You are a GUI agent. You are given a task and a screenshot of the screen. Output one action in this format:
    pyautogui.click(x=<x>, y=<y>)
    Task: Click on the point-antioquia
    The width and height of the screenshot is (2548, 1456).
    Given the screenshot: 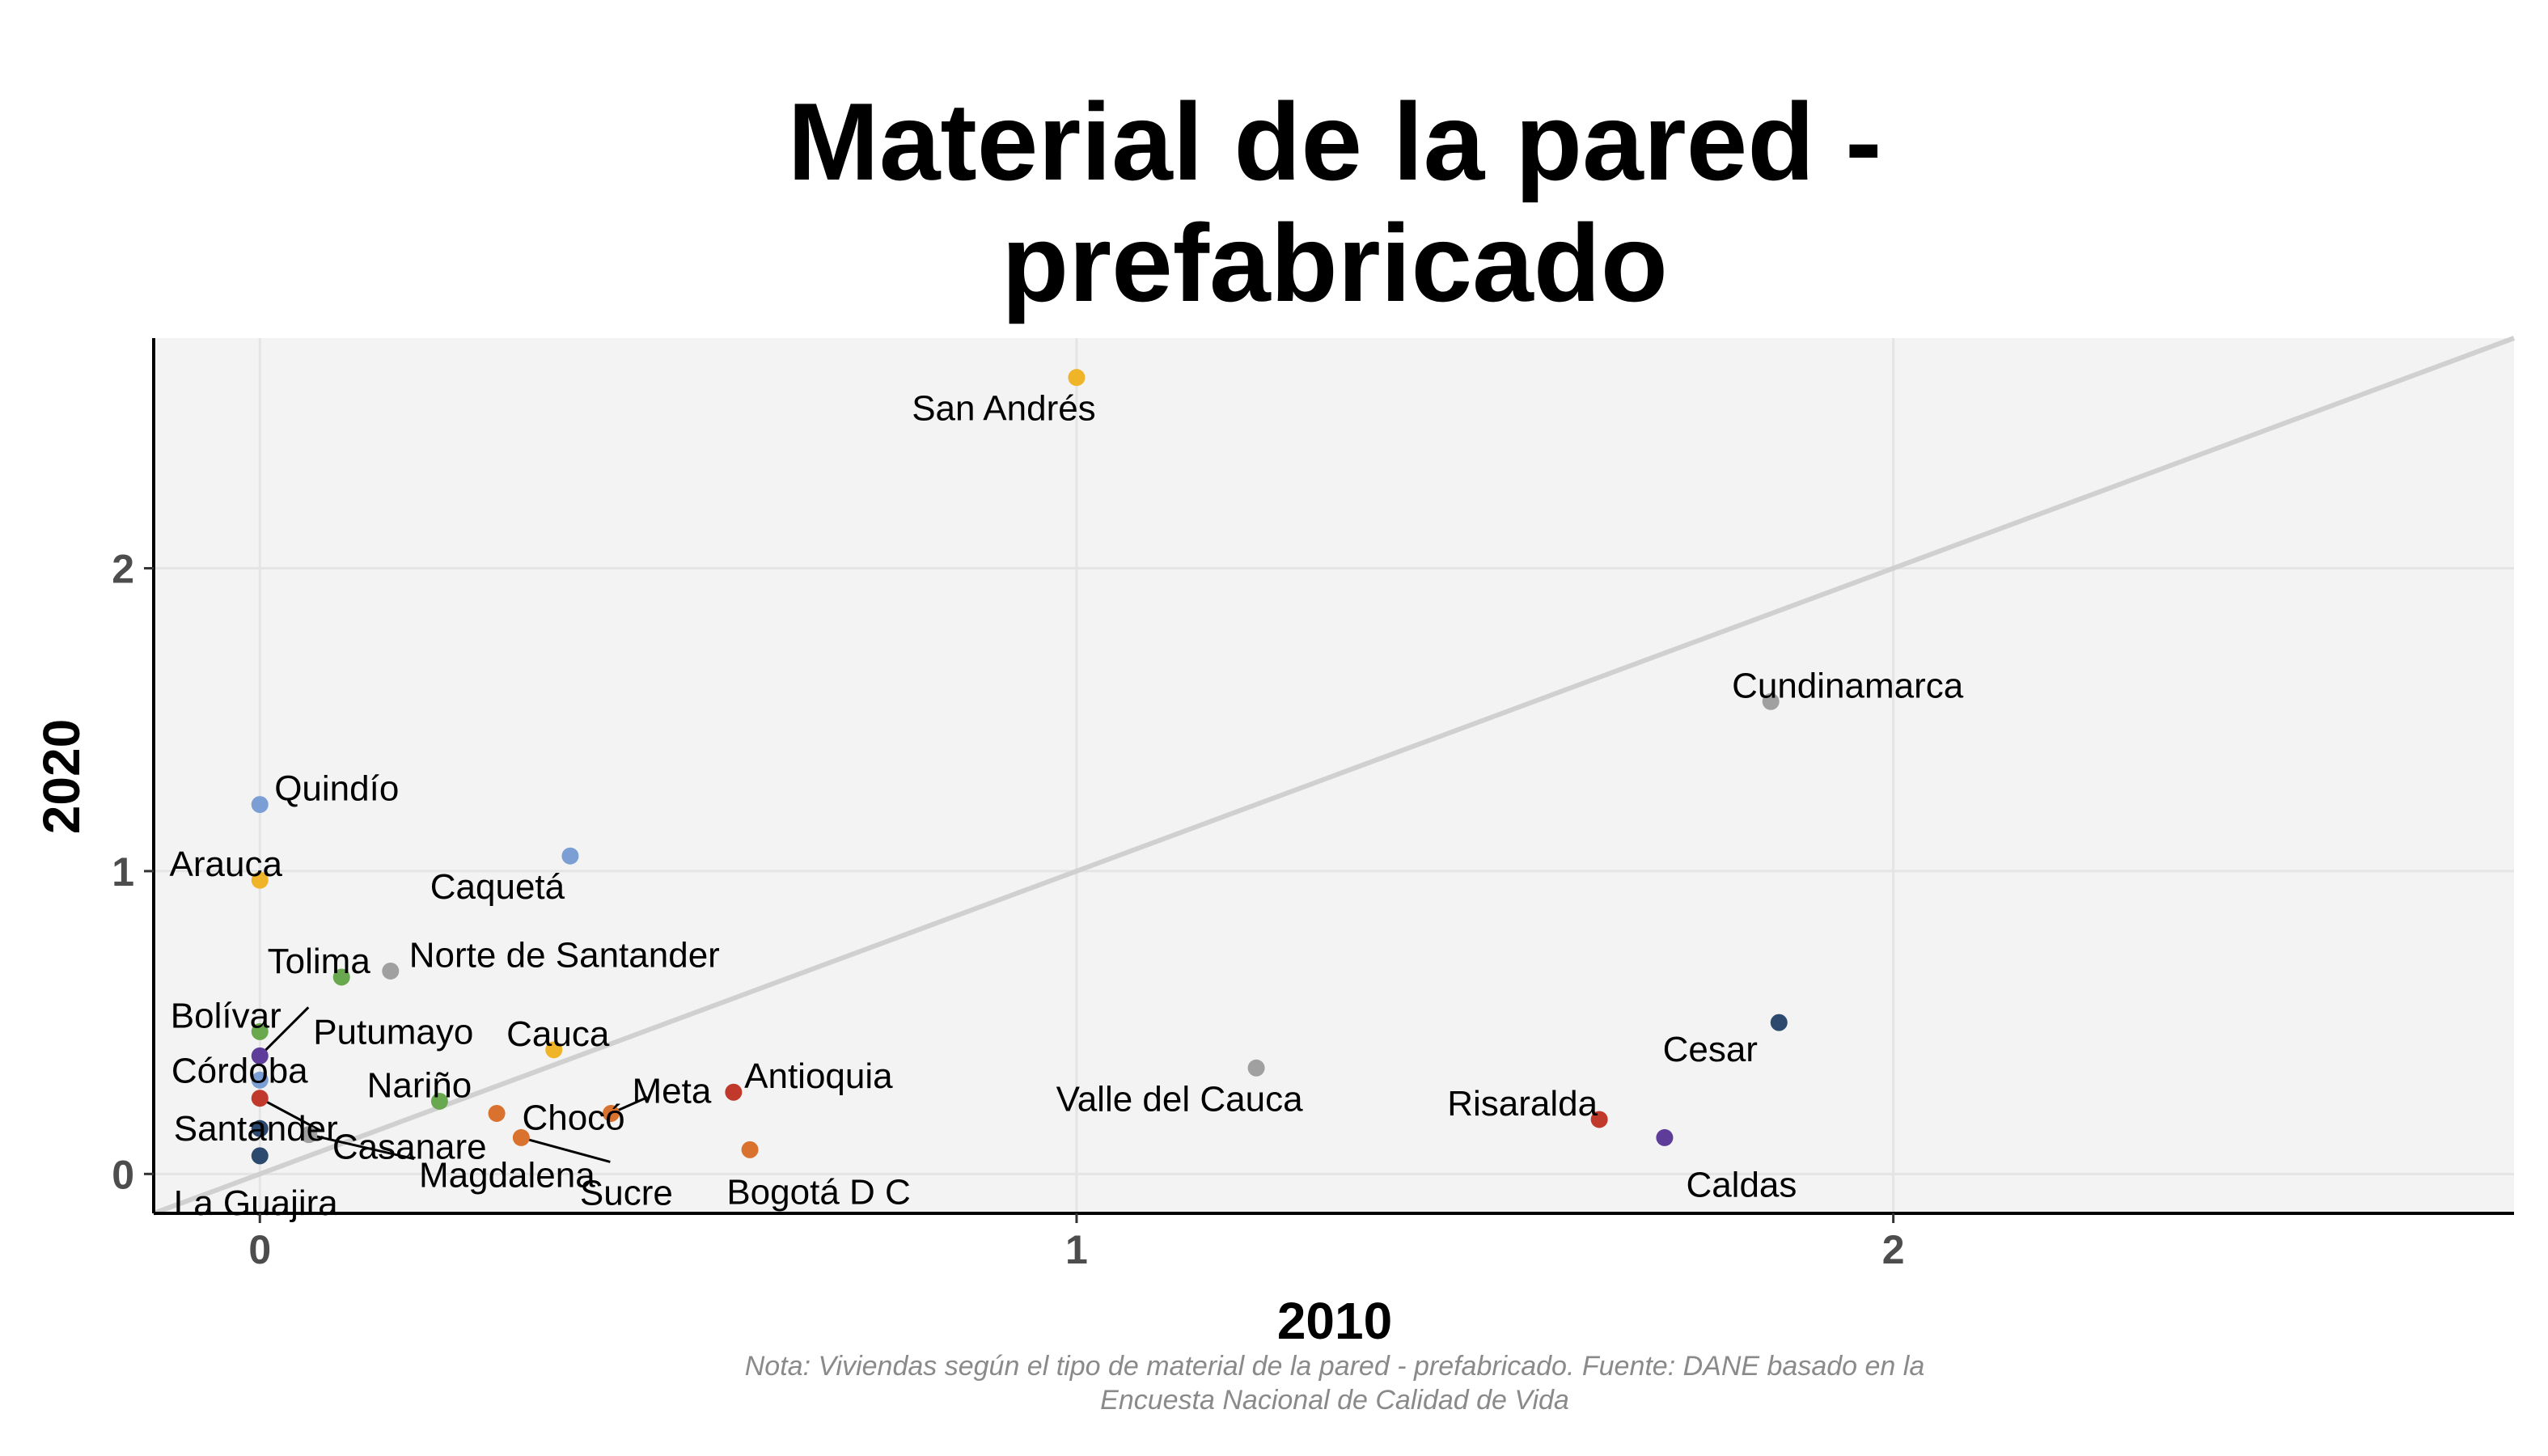 What is the action you would take?
    pyautogui.click(x=734, y=1092)
    